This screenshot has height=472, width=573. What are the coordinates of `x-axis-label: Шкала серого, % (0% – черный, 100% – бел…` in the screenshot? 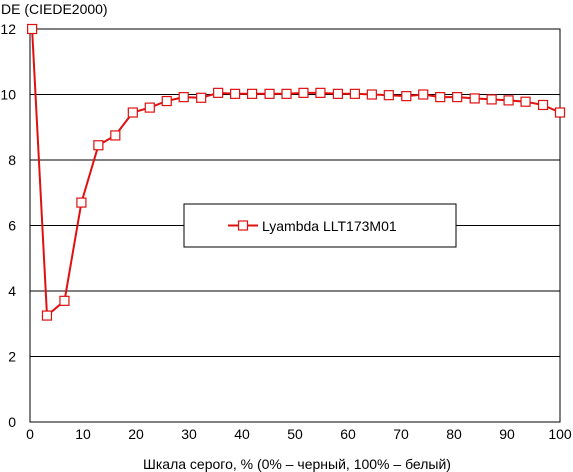 It's located at (297, 464).